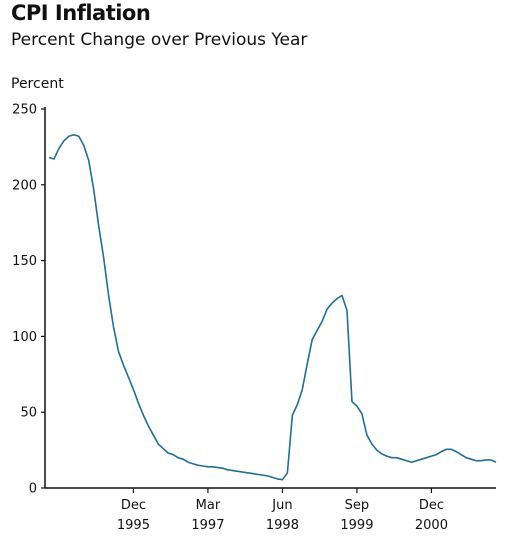  What do you see at coordinates (357, 505) in the screenshot?
I see `x-tick-label-month: Sep` at bounding box center [357, 505].